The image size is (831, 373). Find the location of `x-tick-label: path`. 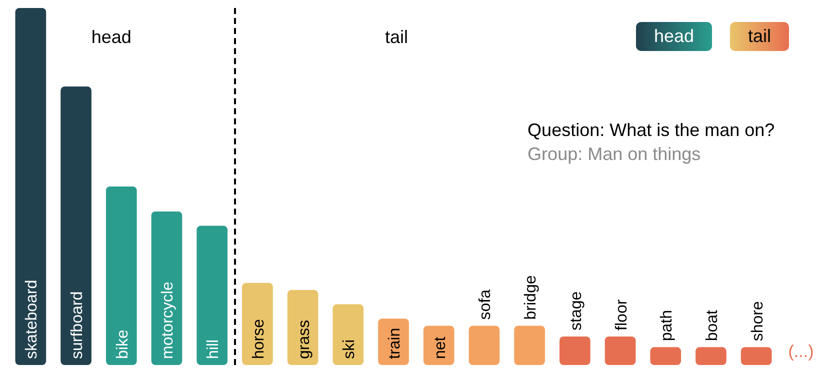

x-tick-label: path is located at coordinates (667, 326).